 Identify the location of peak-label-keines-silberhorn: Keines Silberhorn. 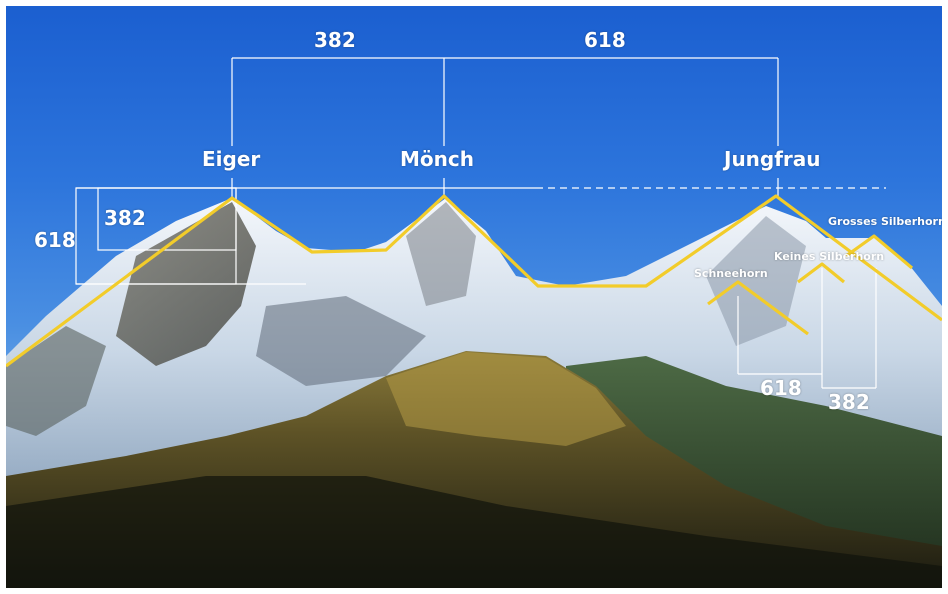
(829, 256).